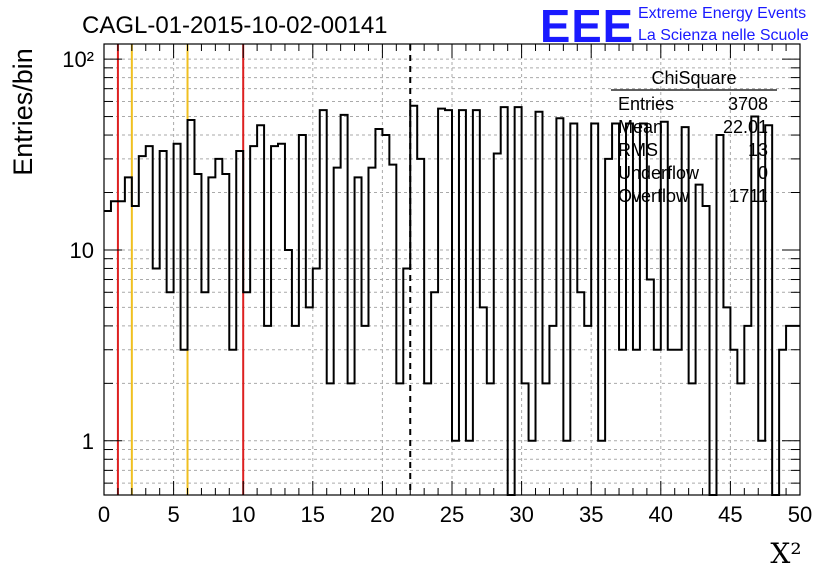  I want to click on y-tick-label: 10, so click(82, 250).